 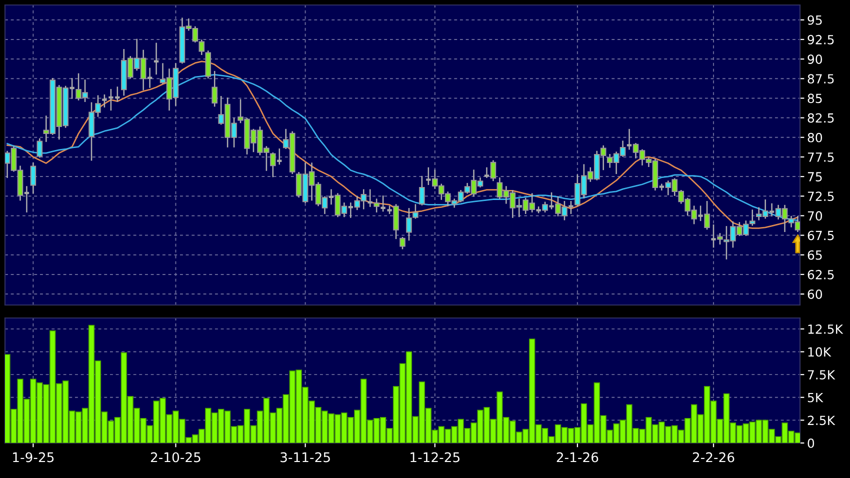 I want to click on x-tick-label: 2-10-25, so click(x=175, y=457).